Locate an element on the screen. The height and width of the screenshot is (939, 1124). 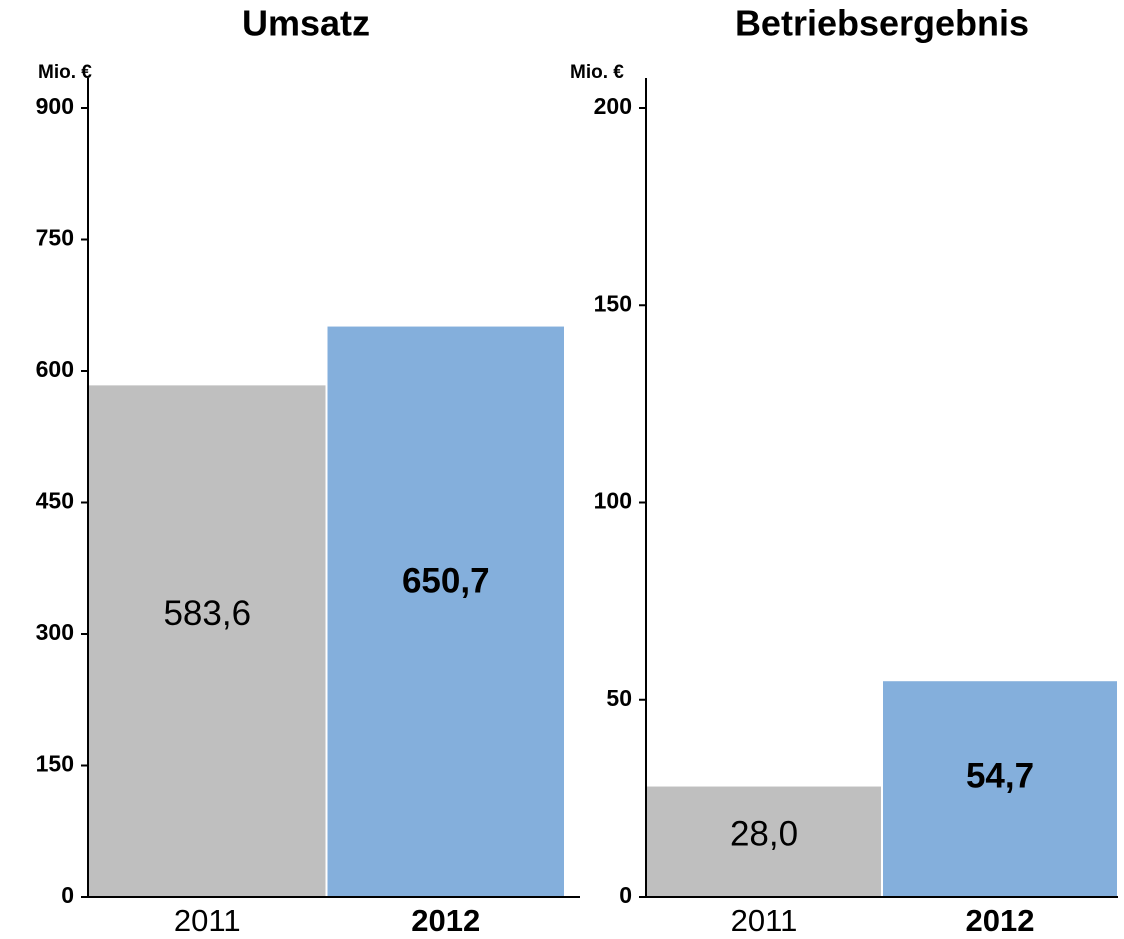
y-tick-label: 300 is located at coordinates (55, 632).